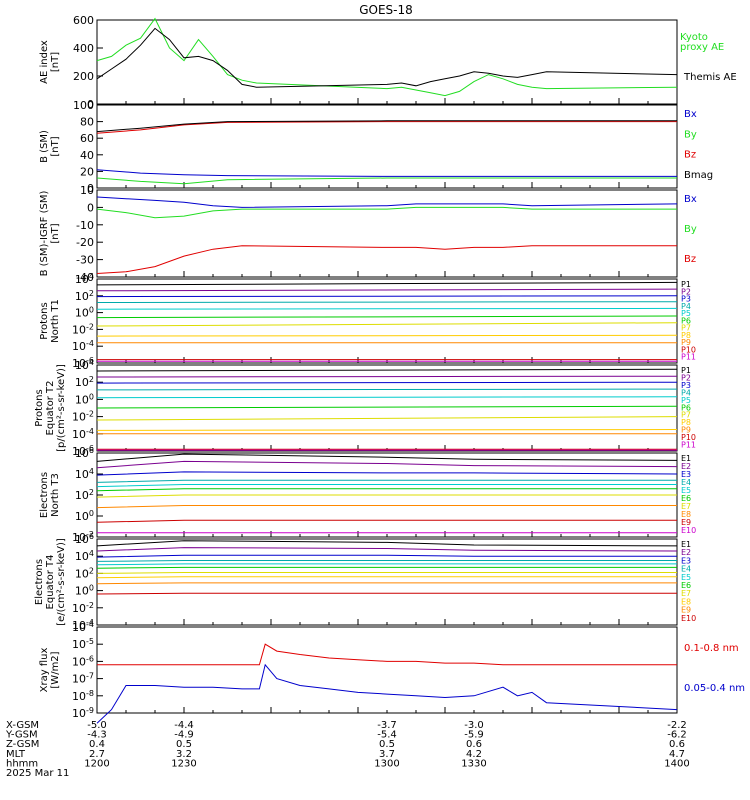 The width and height of the screenshot is (750, 800). What do you see at coordinates (387, 283) in the screenshot?
I see `series-line-p1` at bounding box center [387, 283].